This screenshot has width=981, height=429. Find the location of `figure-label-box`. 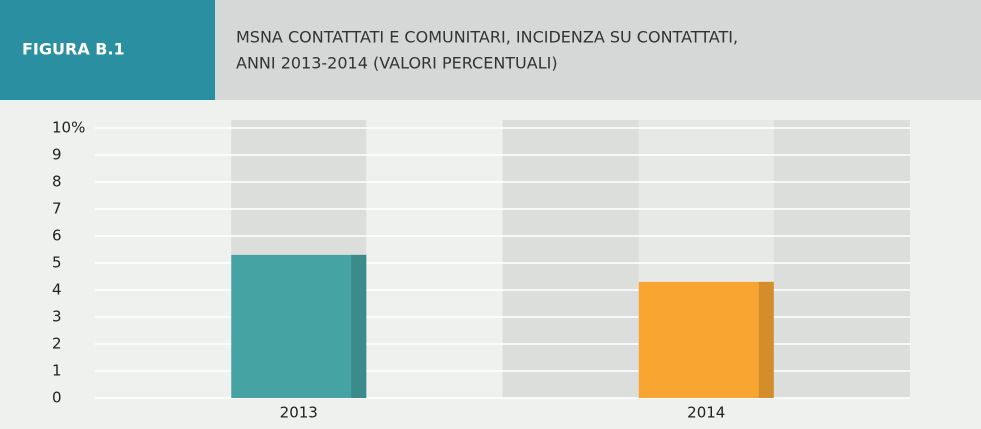

figure-label-box is located at coordinates (107, 50).